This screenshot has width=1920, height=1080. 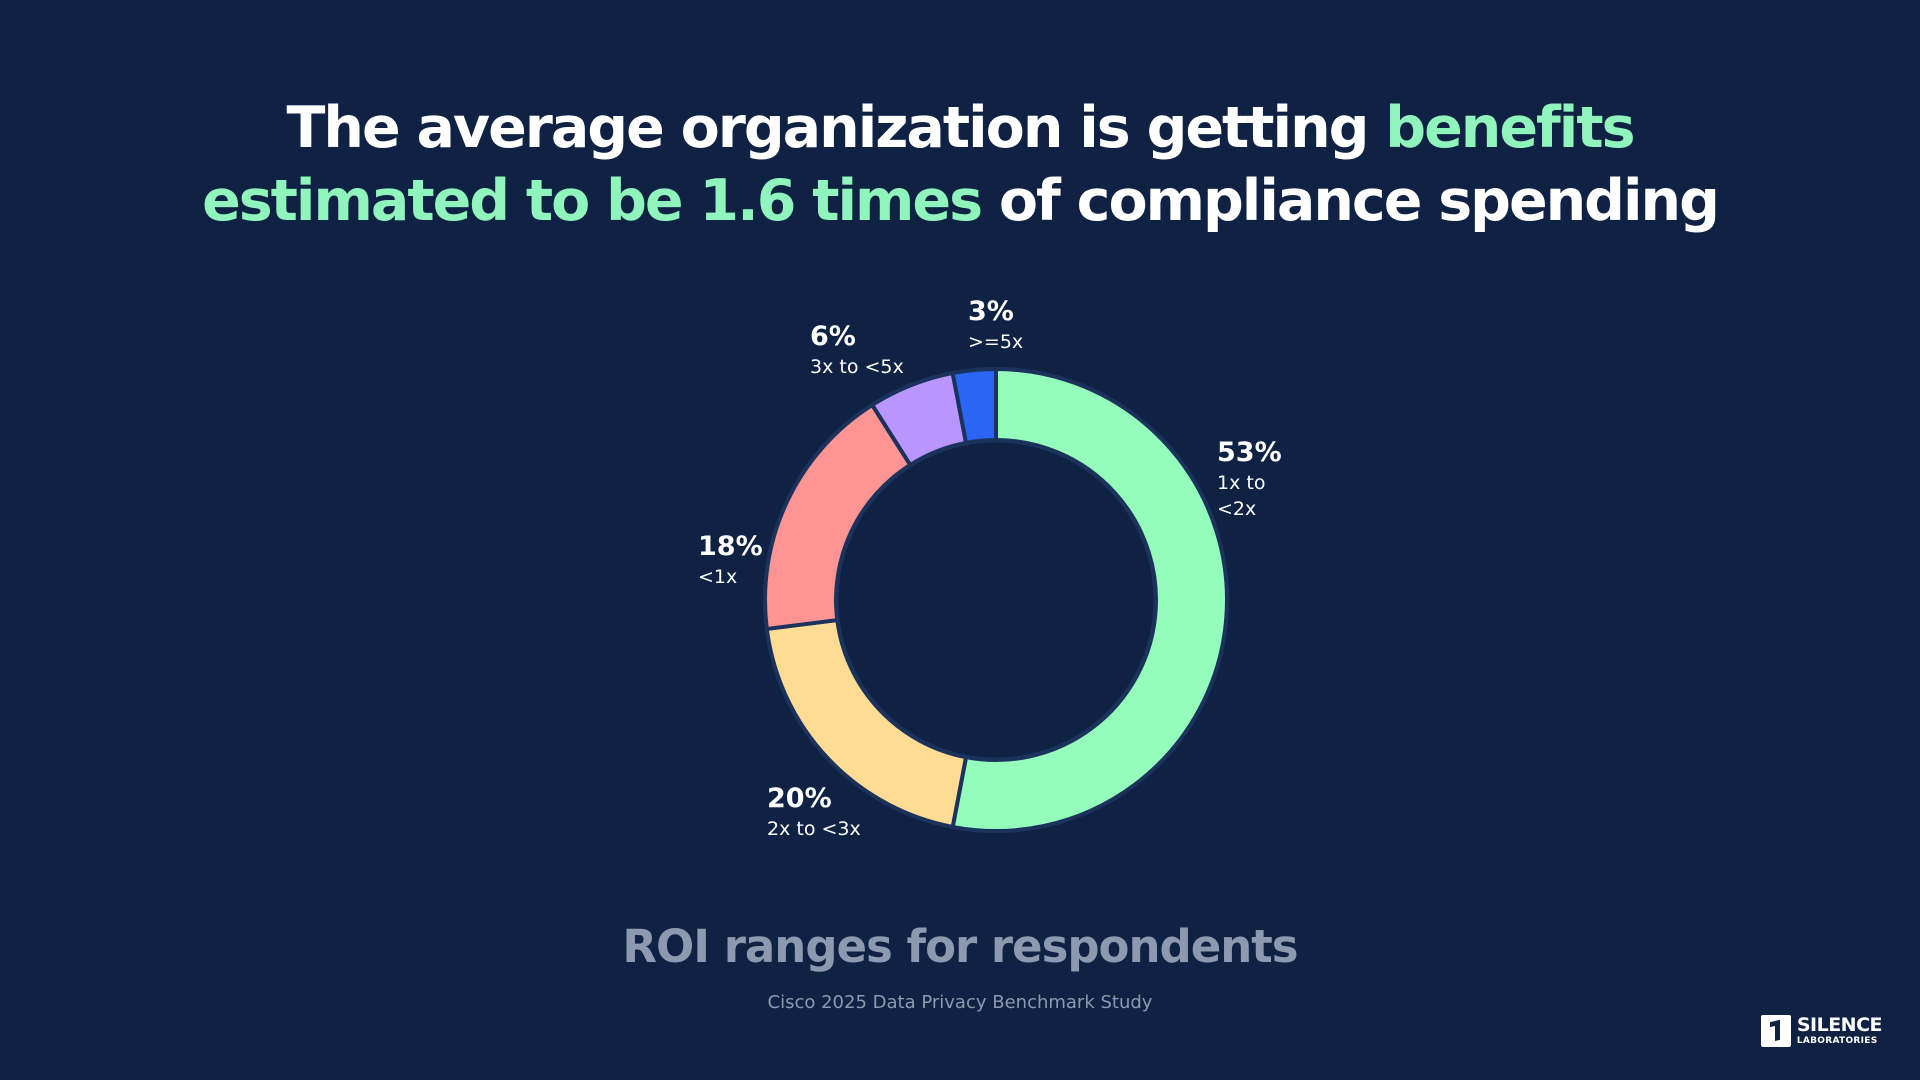 What do you see at coordinates (960, 1002) in the screenshot?
I see `chart-source: Cisco 2025 Data Privacy Benchmark Study` at bounding box center [960, 1002].